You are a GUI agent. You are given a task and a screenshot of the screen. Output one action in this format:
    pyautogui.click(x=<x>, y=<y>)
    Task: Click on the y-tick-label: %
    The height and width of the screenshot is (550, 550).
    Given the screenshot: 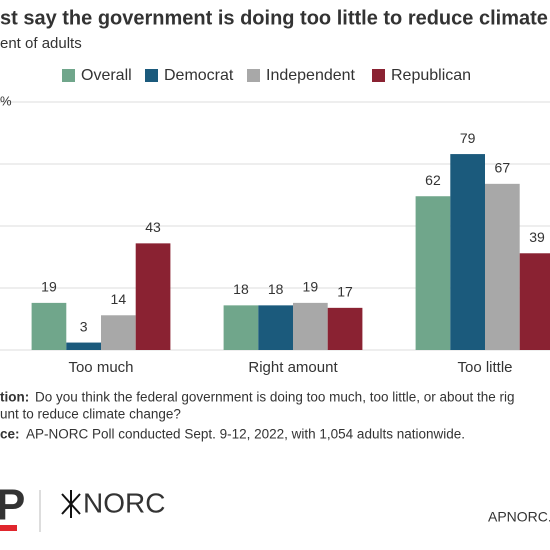 What is the action you would take?
    pyautogui.click(x=6, y=100)
    